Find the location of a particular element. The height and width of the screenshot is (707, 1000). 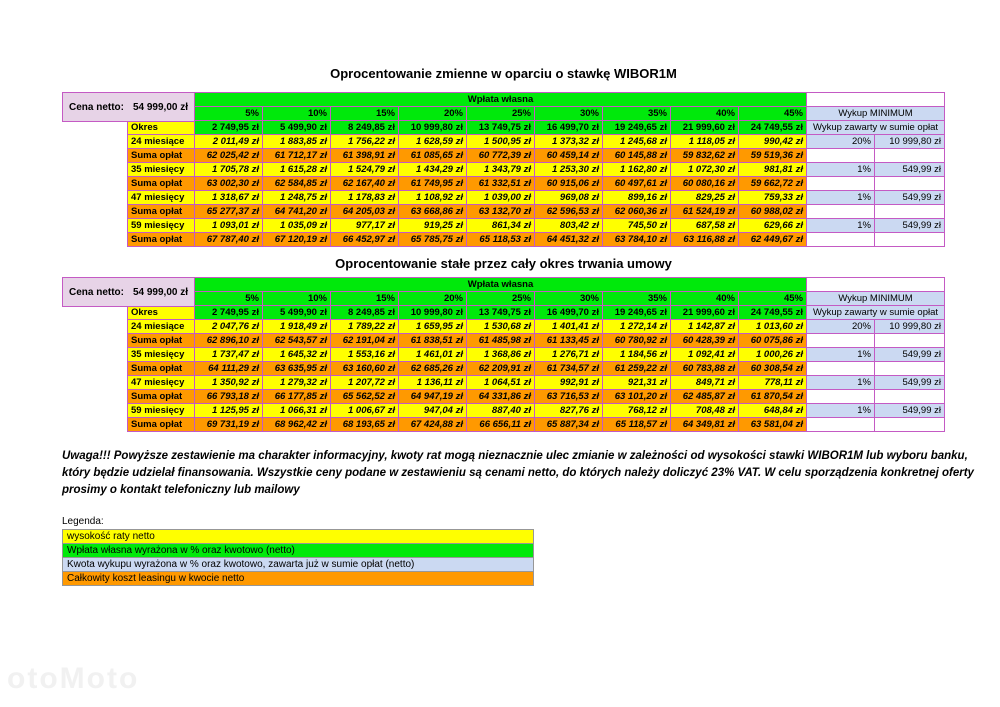

value-cell: 64 111,29 zł is located at coordinates (228, 368).